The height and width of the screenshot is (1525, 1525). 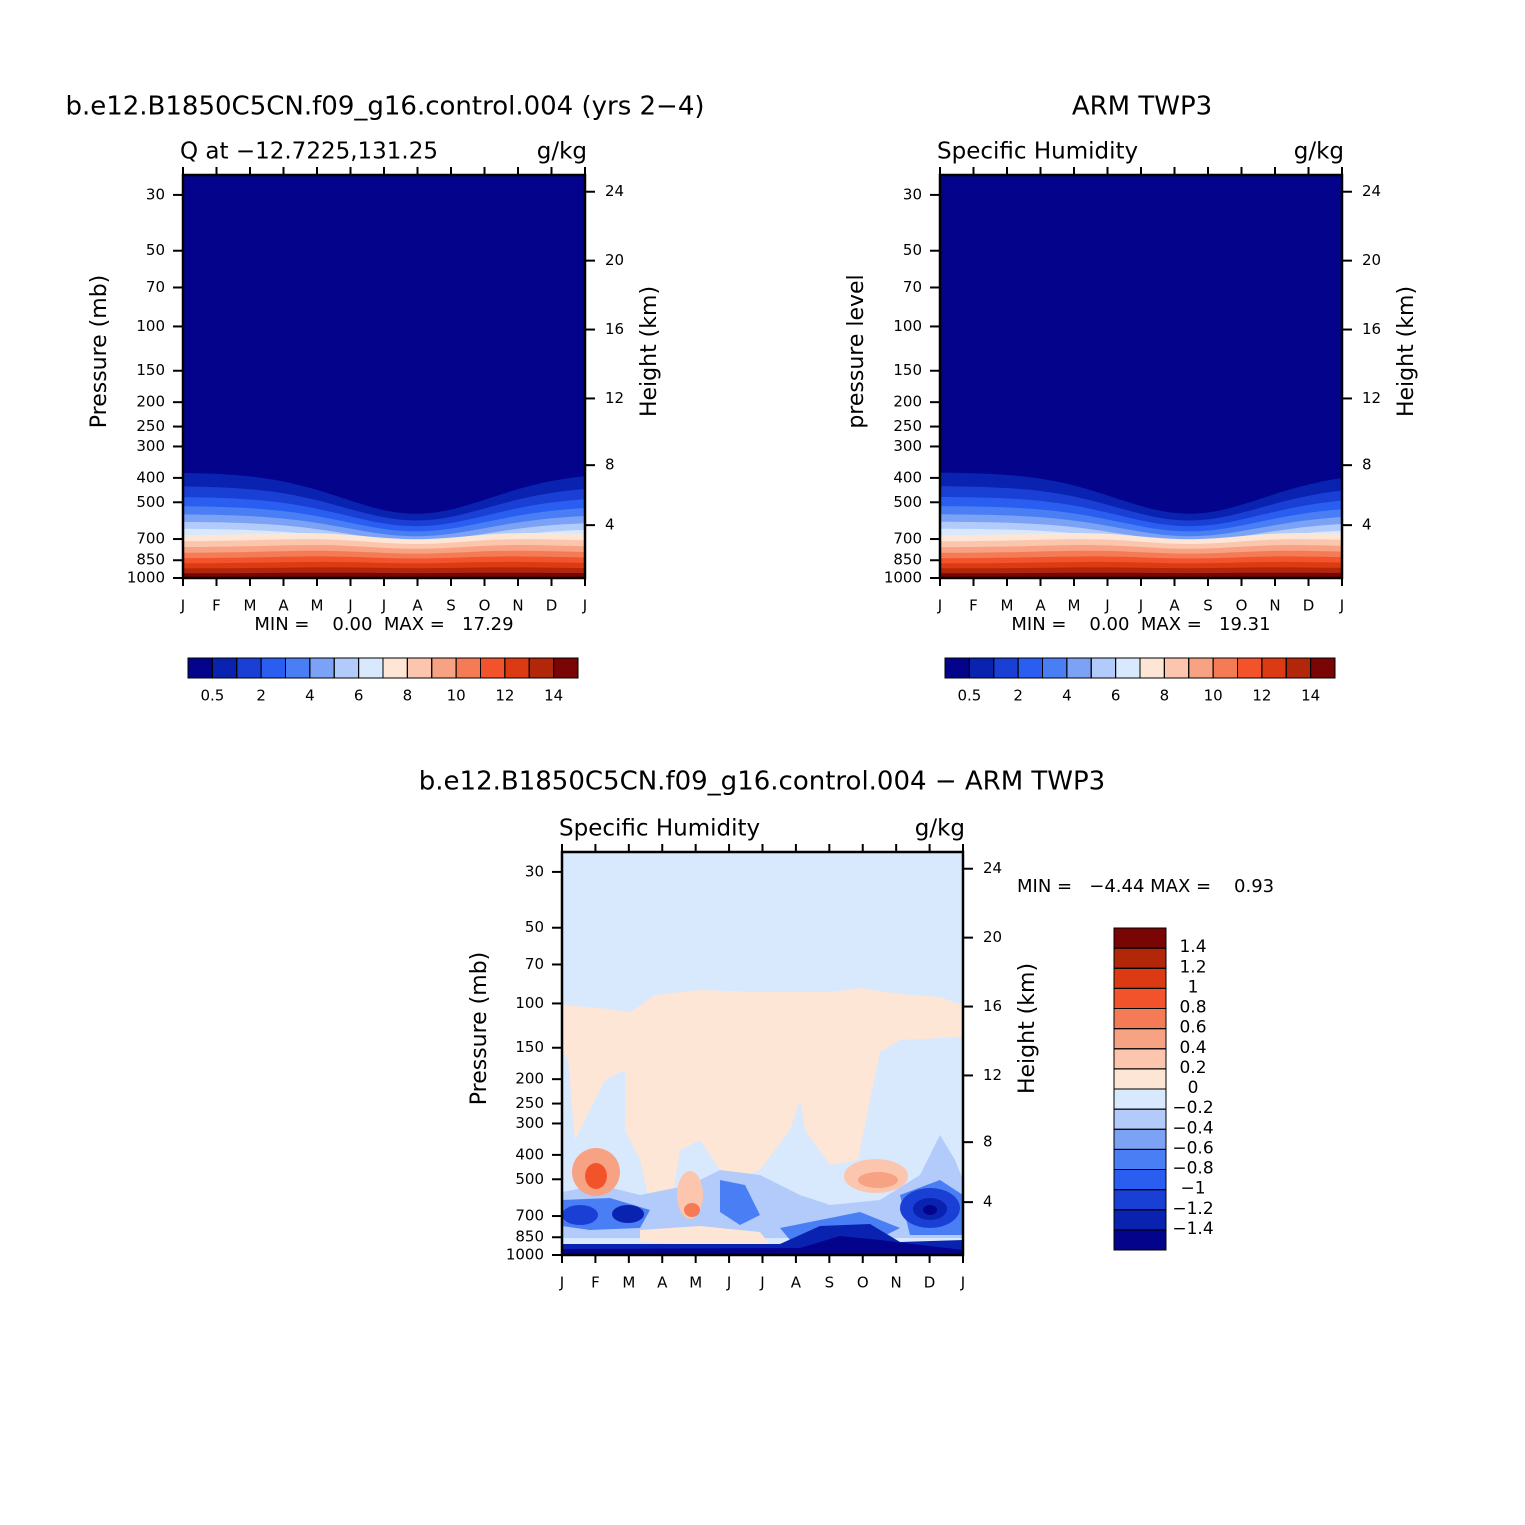 I want to click on colorbar: 0.5 2 4 6 8 10 12 14, so click(x=383, y=681).